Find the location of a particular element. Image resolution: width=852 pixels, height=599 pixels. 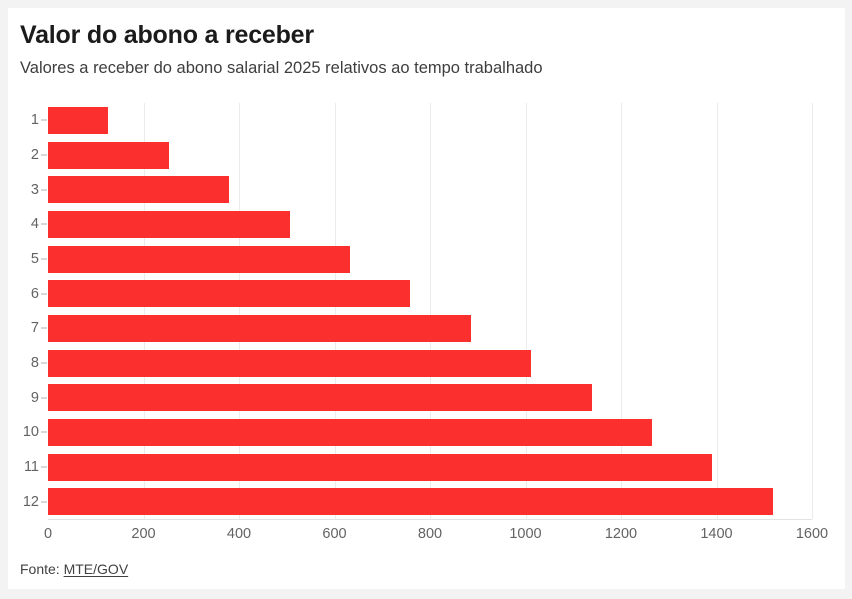

y-axis-label: 2 is located at coordinates (34, 155).